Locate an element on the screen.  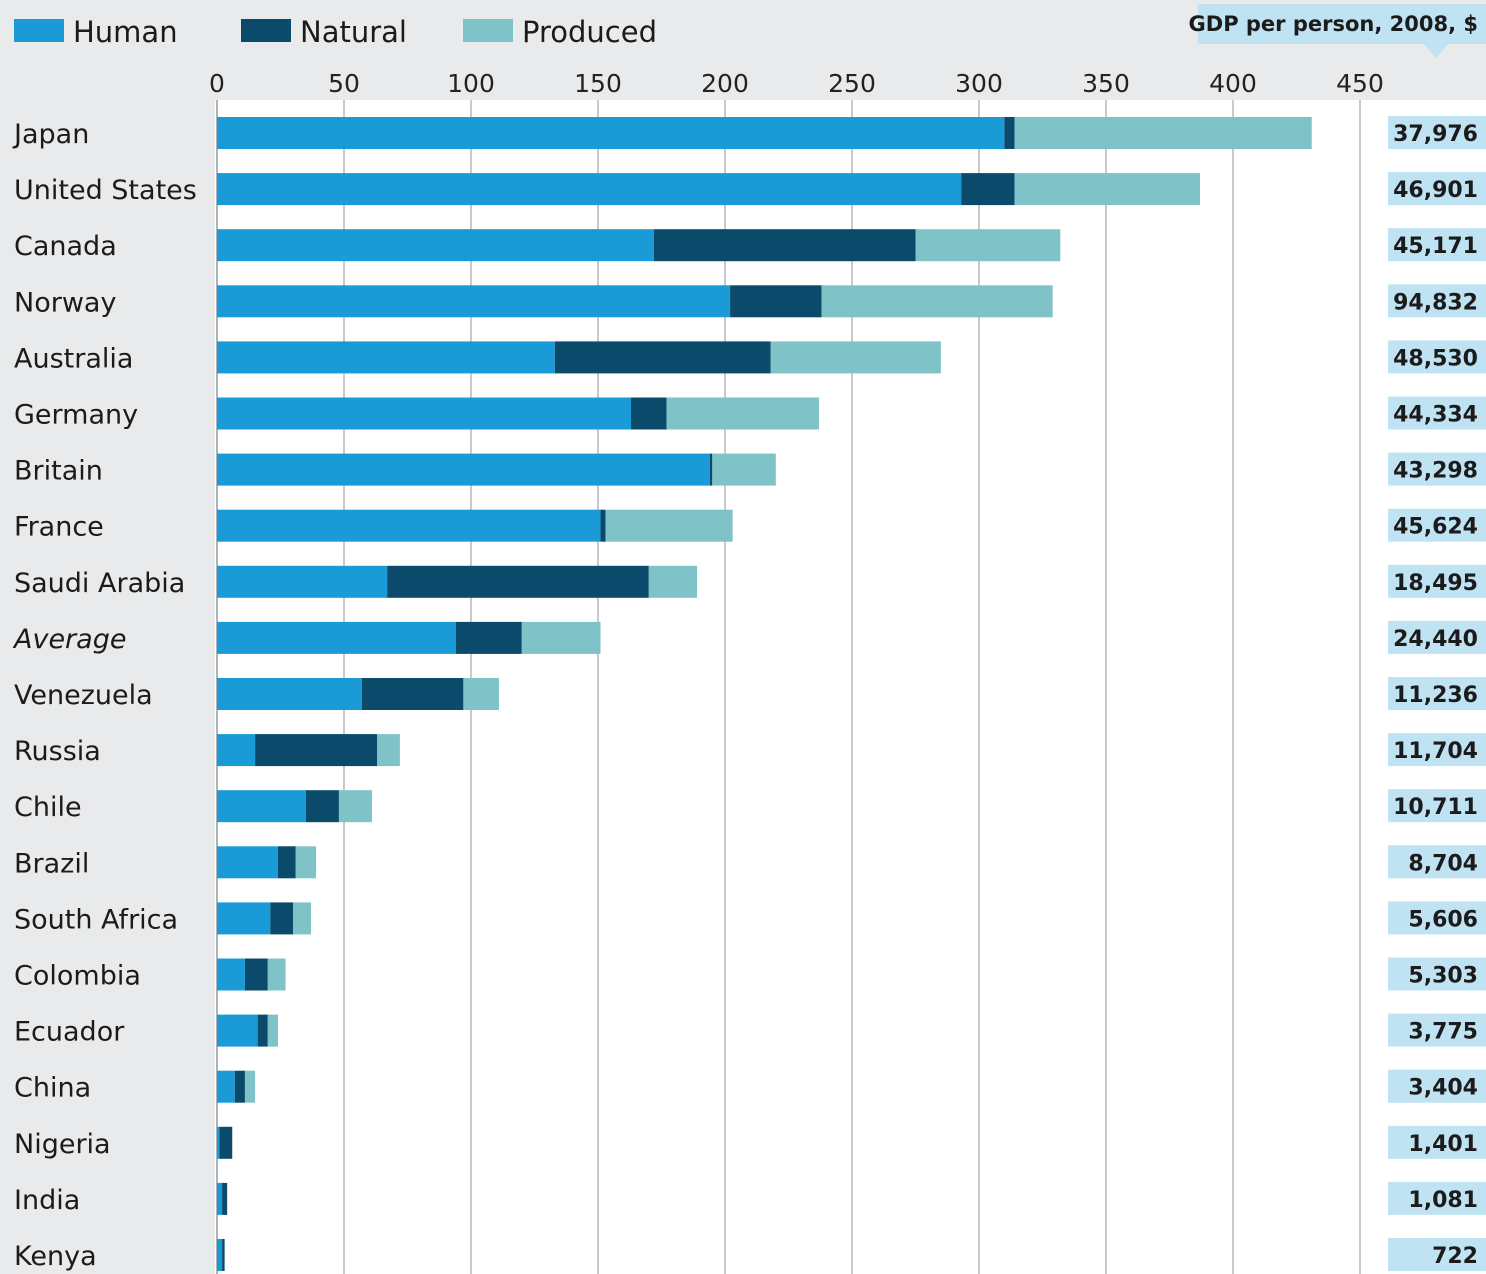
x-tick-label: 300 is located at coordinates (979, 83).